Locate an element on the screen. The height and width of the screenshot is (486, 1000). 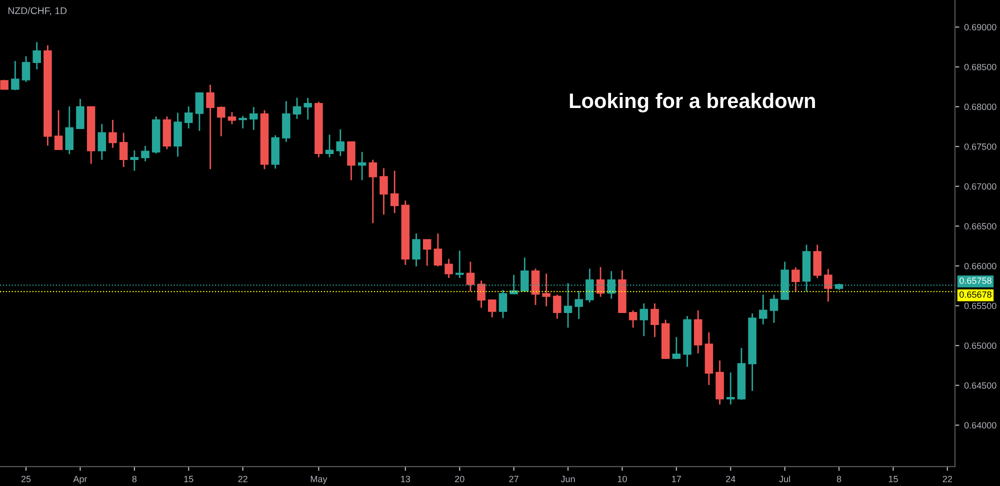
x-tick-label: May is located at coordinates (319, 480).